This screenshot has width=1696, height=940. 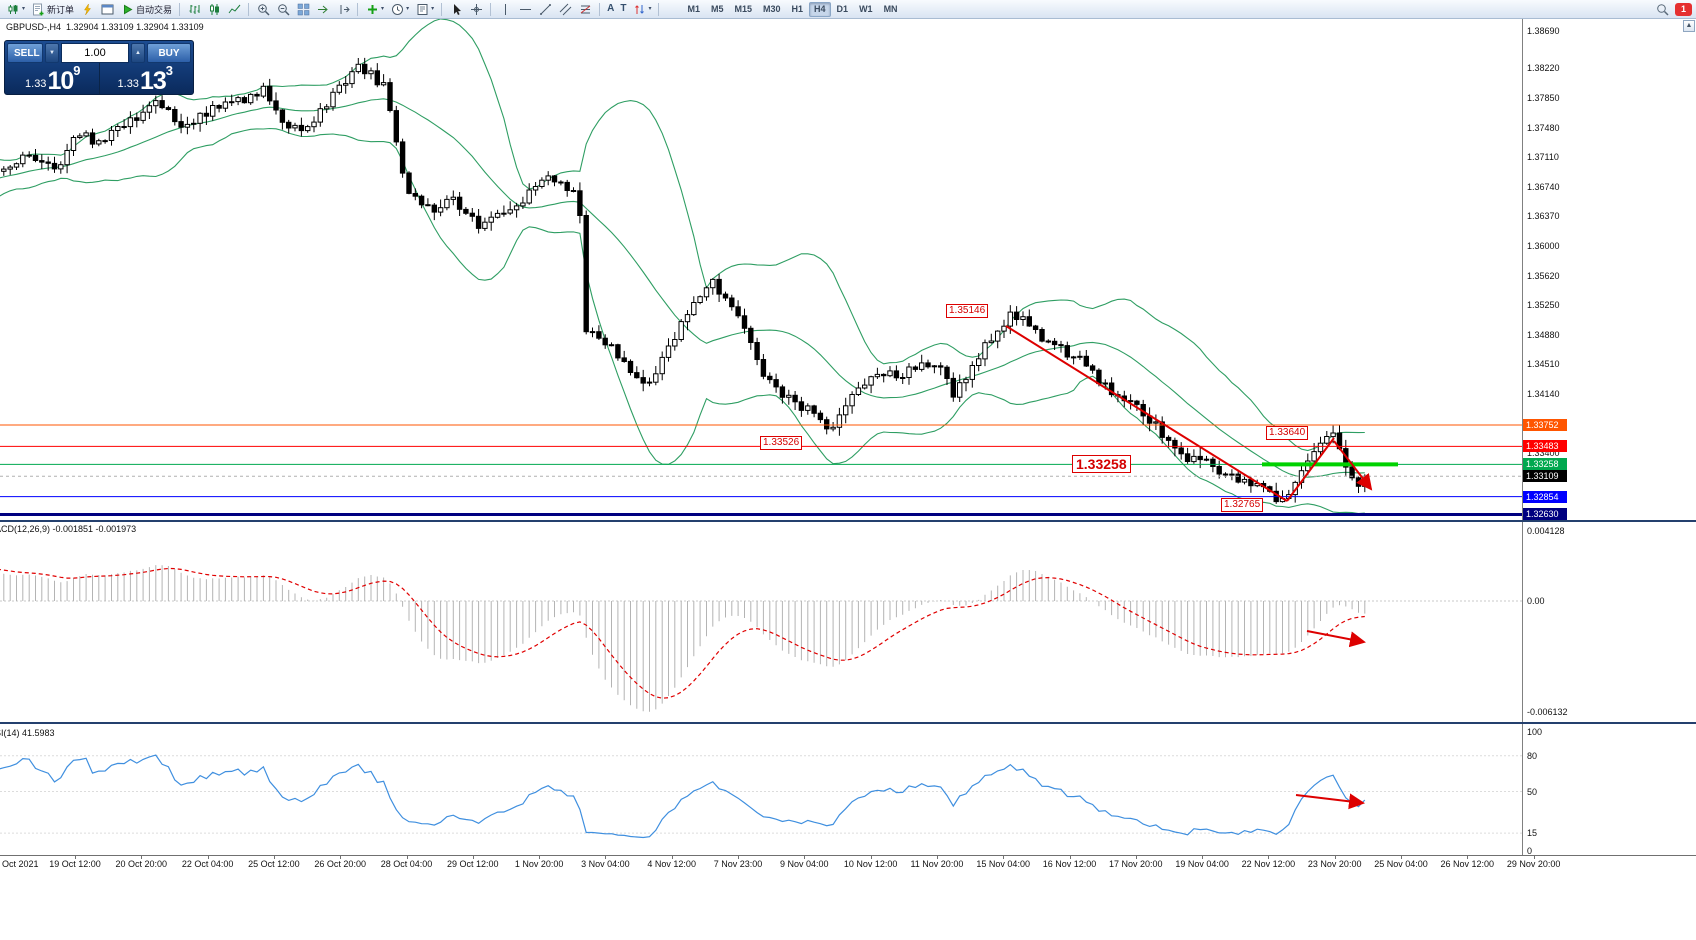 I want to click on lot-increase-button: ▲, so click(x=138, y=53).